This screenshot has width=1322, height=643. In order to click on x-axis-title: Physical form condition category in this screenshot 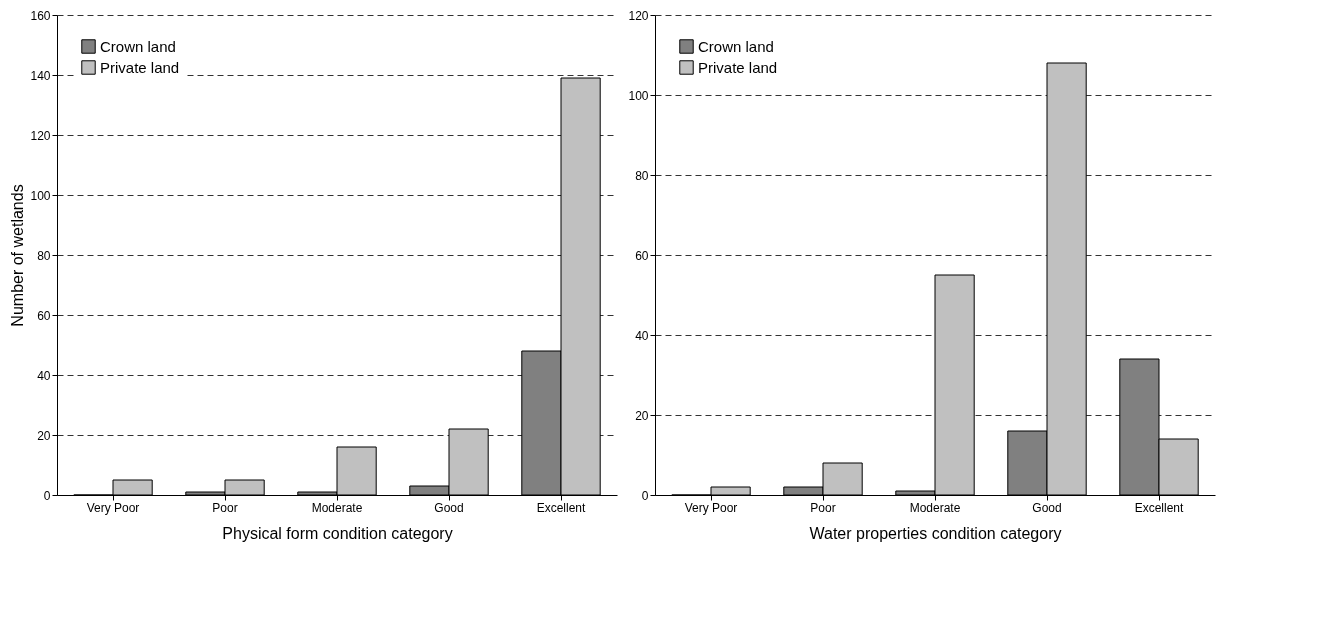, I will do `click(337, 533)`.